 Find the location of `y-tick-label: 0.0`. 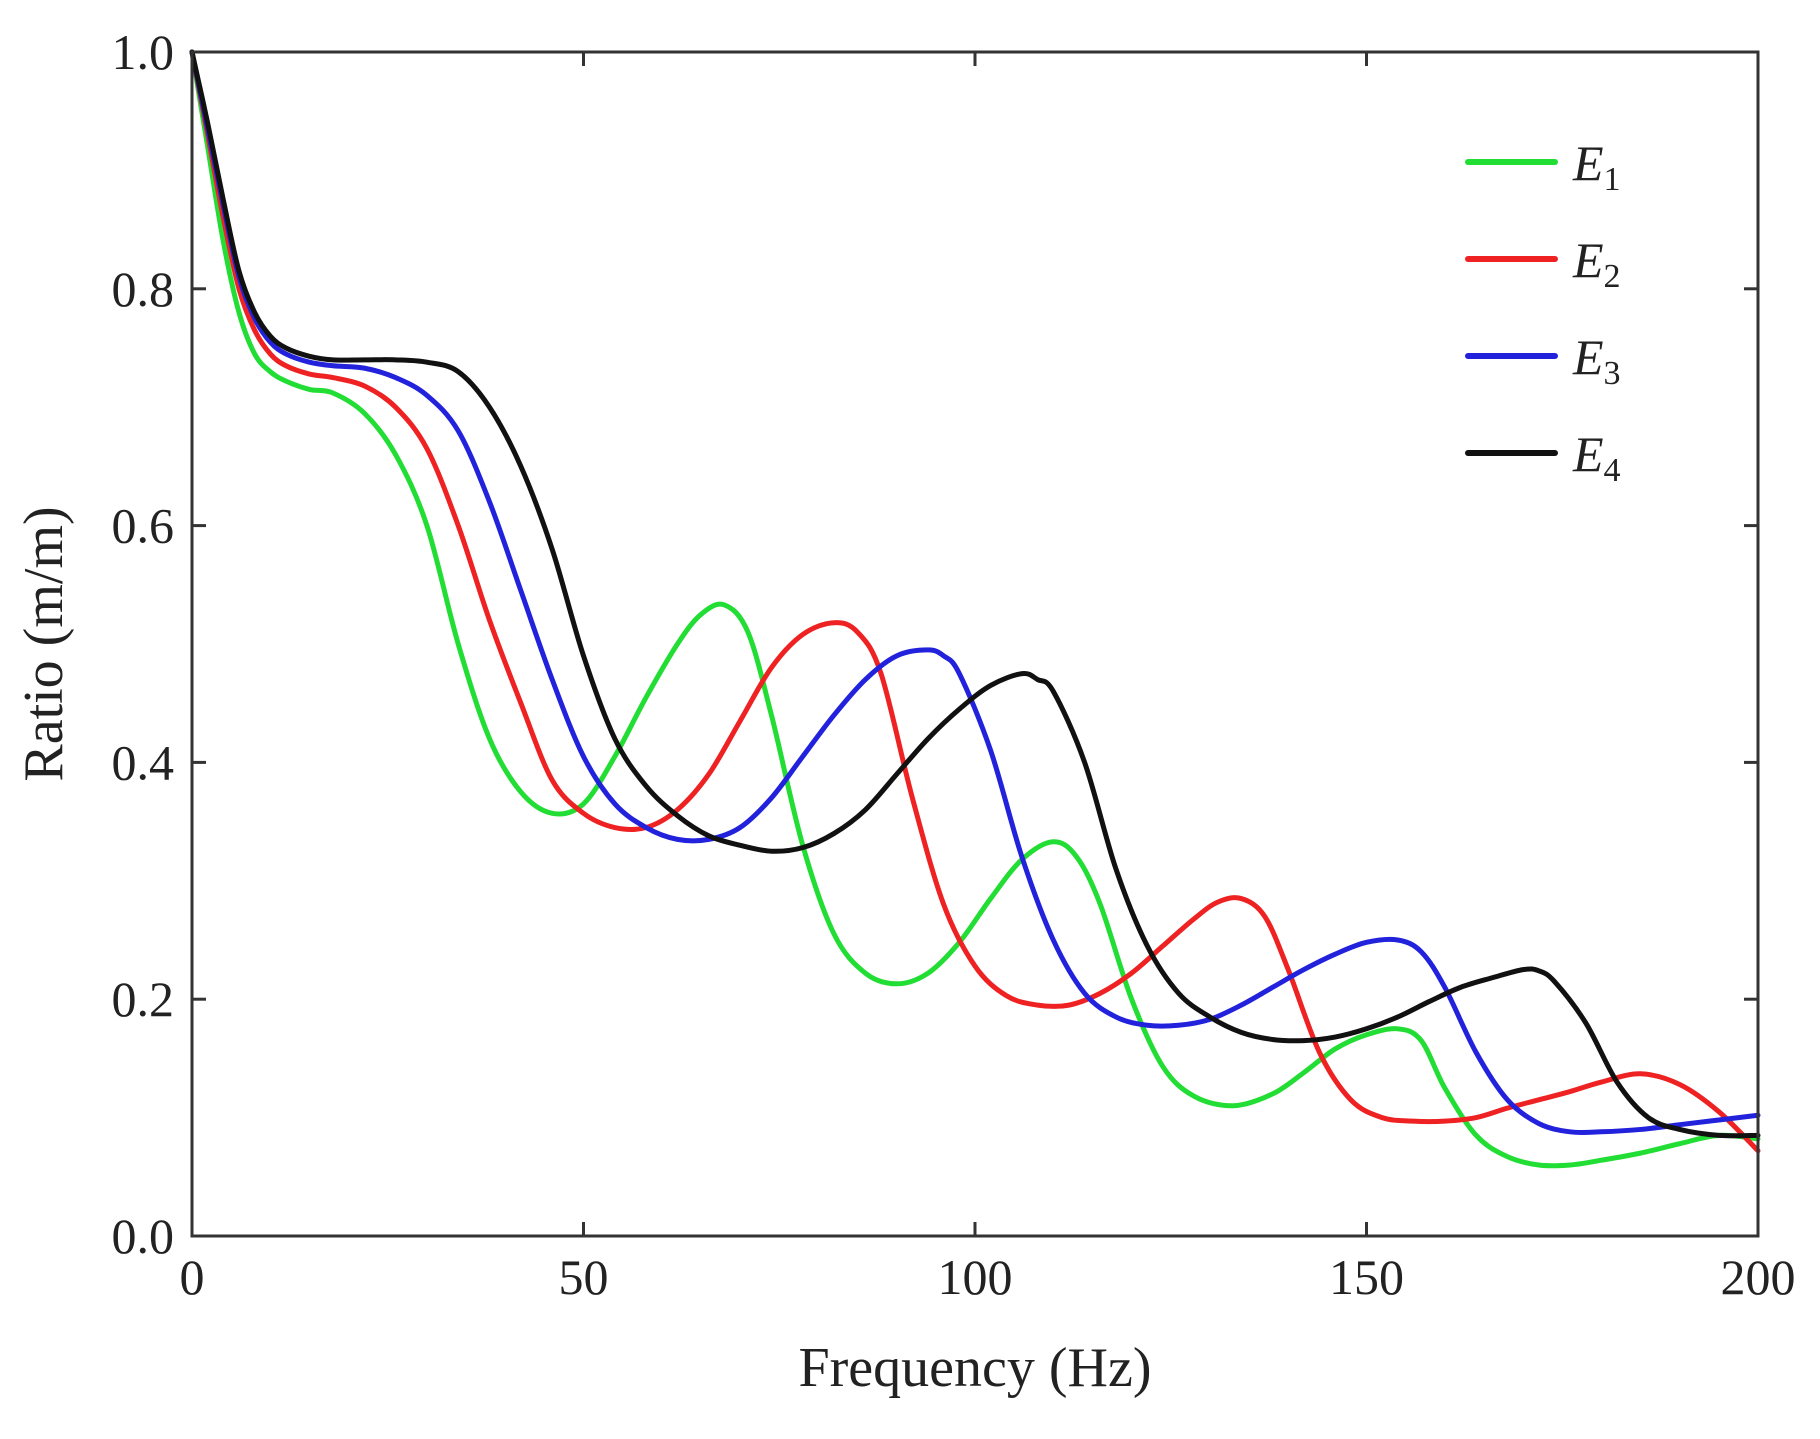

y-tick-label: 0.0 is located at coordinates (143, 1236).